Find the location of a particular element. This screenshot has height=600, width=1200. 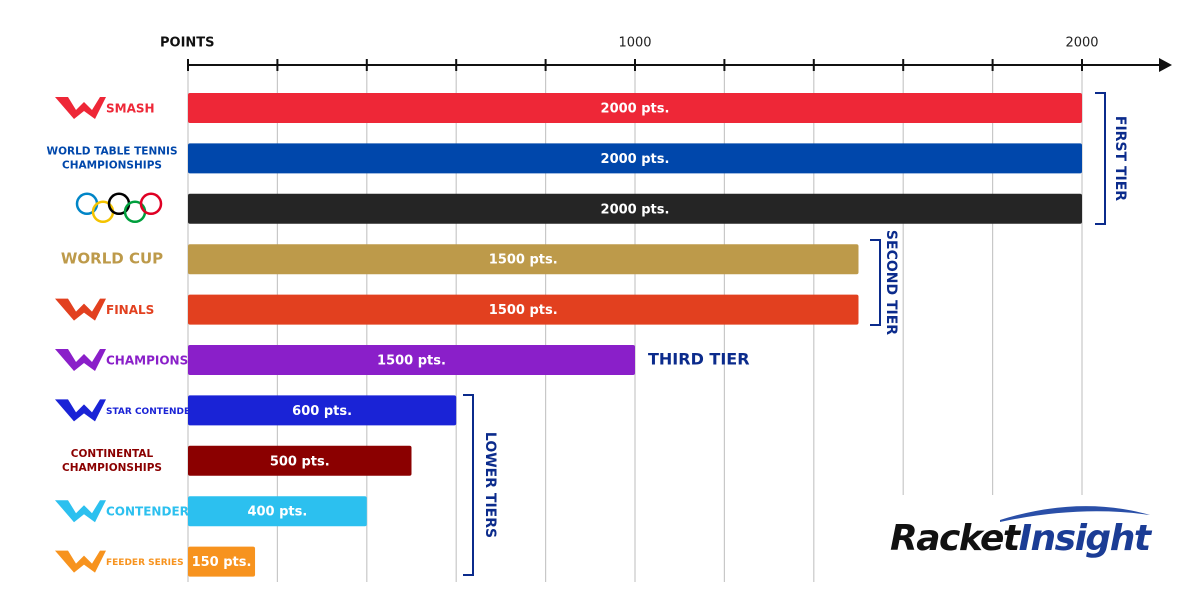

bar-label: 150 pts. is located at coordinates (222, 562).